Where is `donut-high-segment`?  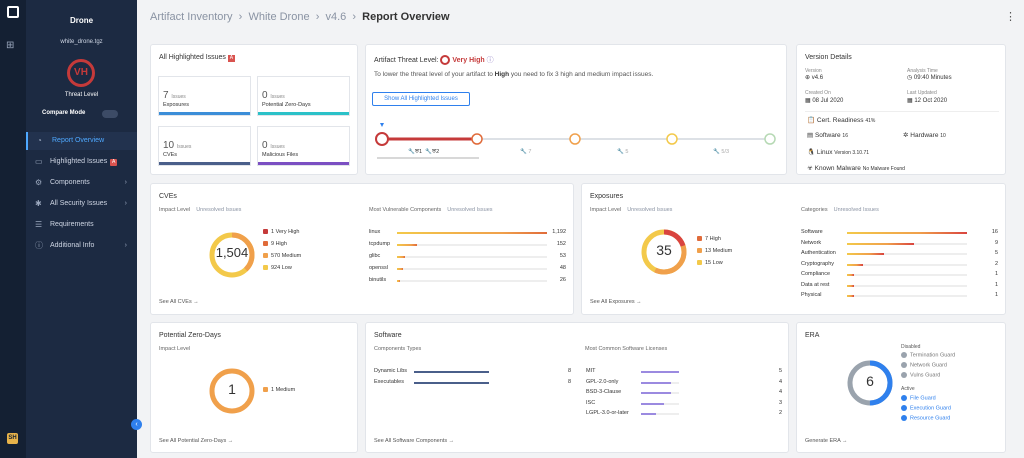
donut-high-segment is located at coordinates (664, 252).